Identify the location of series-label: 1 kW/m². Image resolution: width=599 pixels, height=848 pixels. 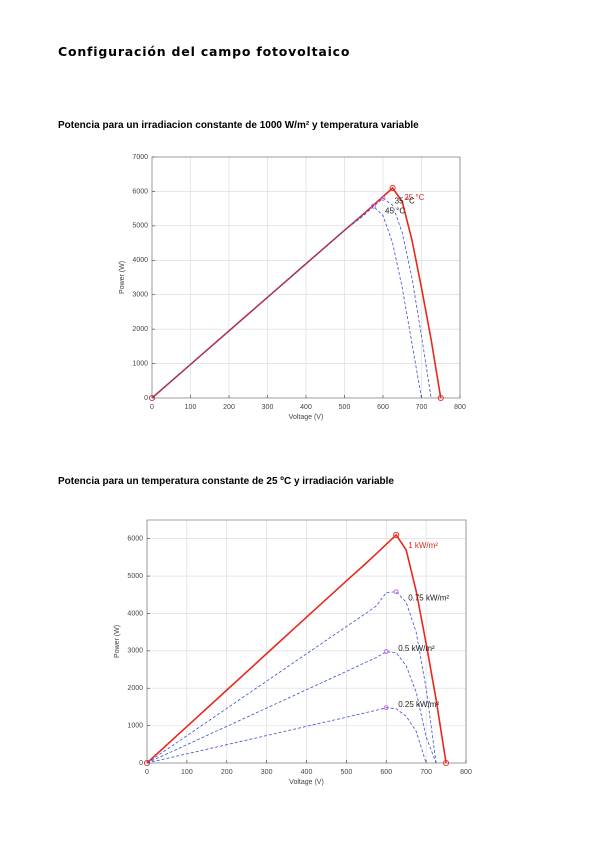
(423, 545).